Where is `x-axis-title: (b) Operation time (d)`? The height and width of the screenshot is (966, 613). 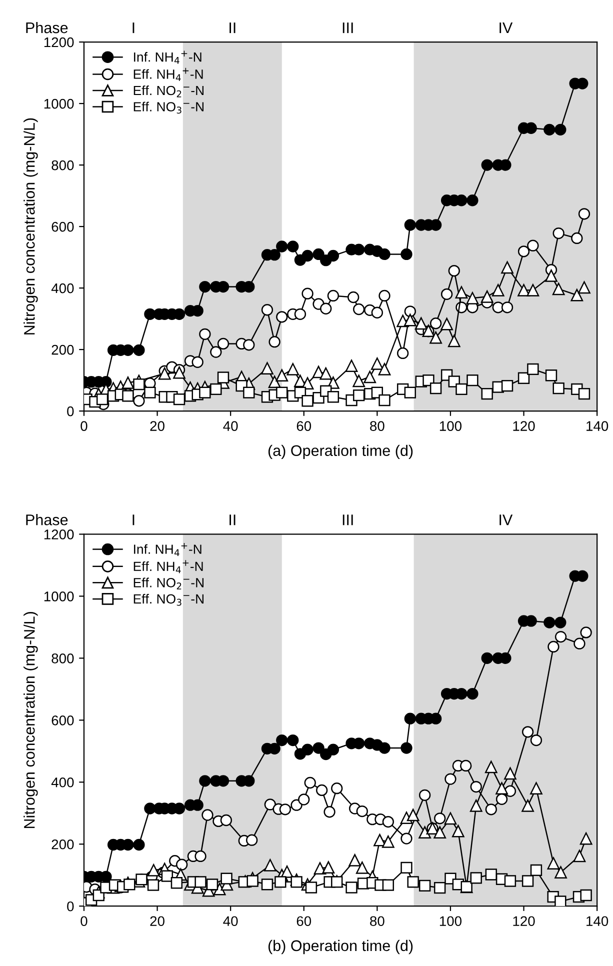 x-axis-title: (b) Operation time (d) is located at coordinates (340, 947).